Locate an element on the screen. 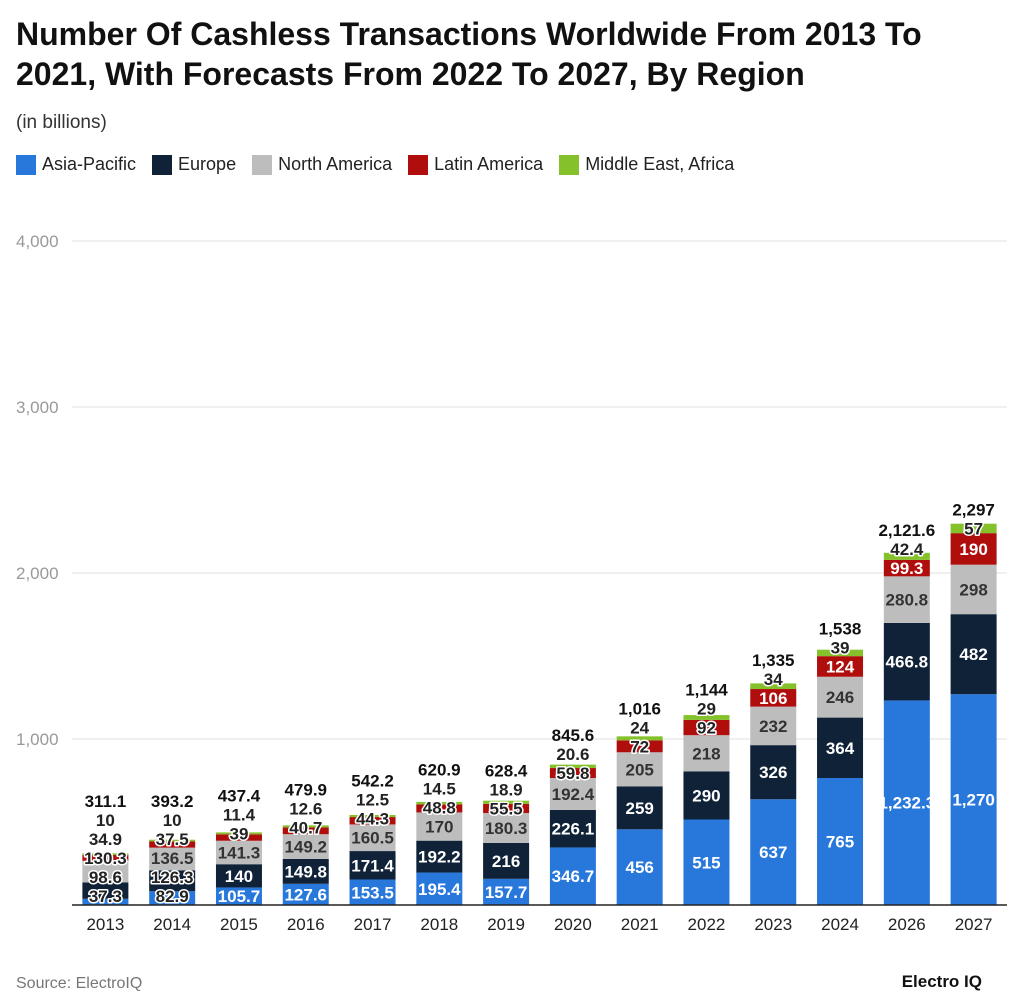  data-label: 153.5 is located at coordinates (372, 892).